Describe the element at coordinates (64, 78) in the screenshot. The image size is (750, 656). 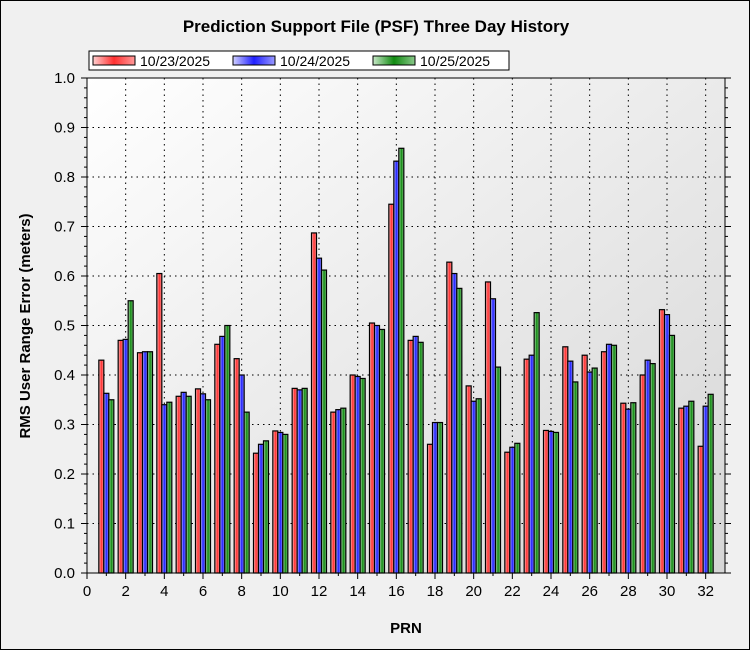
I see `y-tick-label: 1.0` at that location.